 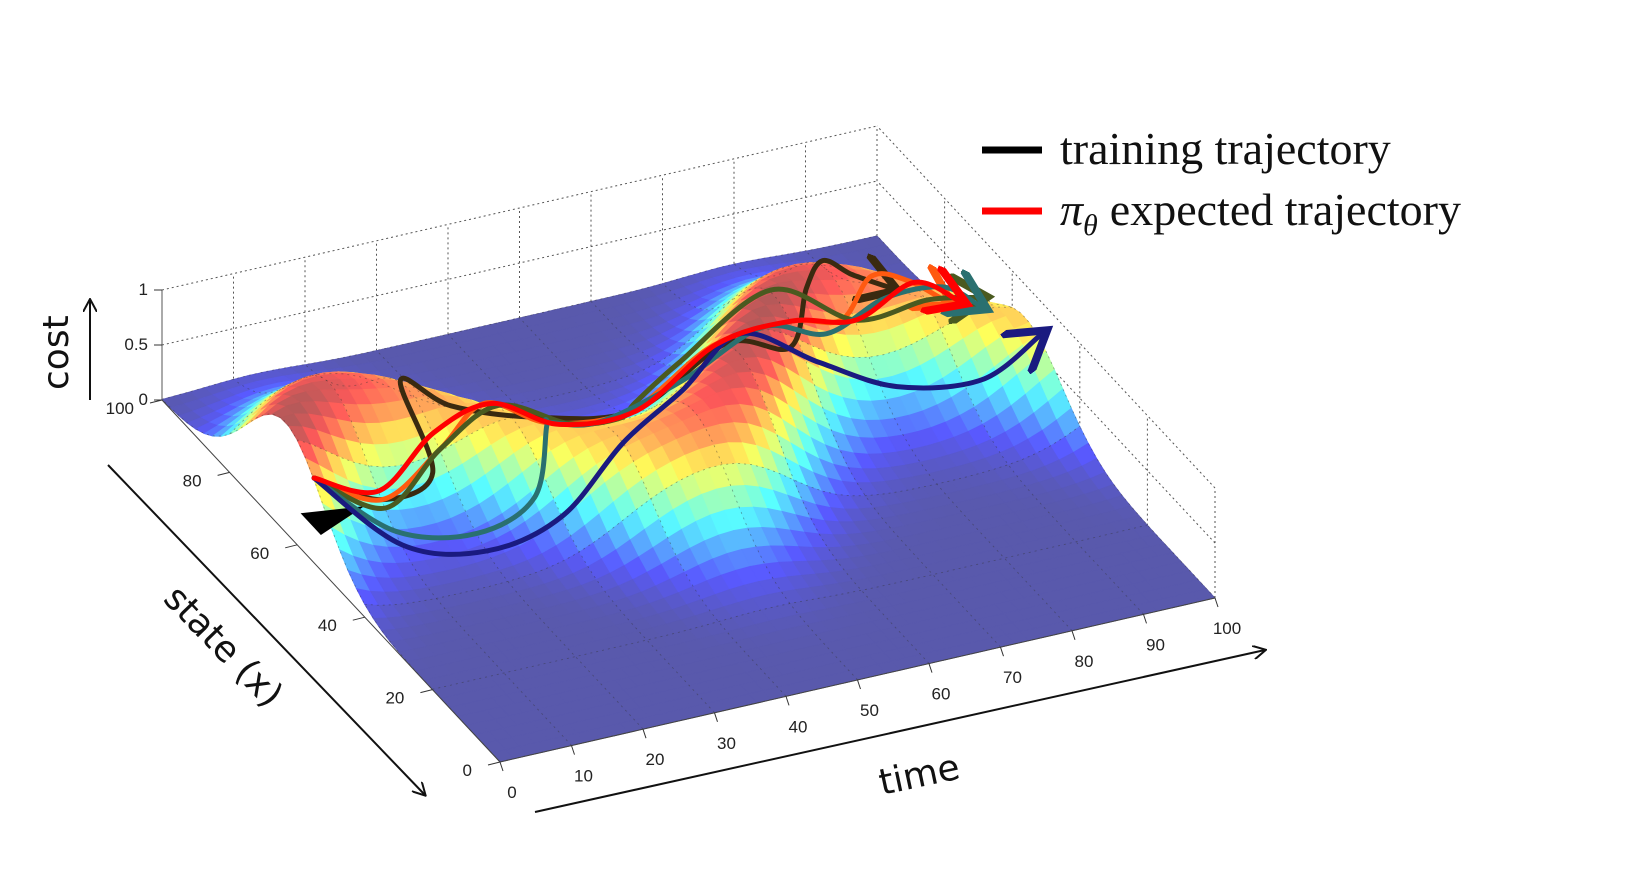 What do you see at coordinates (259, 553) in the screenshot?
I see `state-tick-label: 60` at bounding box center [259, 553].